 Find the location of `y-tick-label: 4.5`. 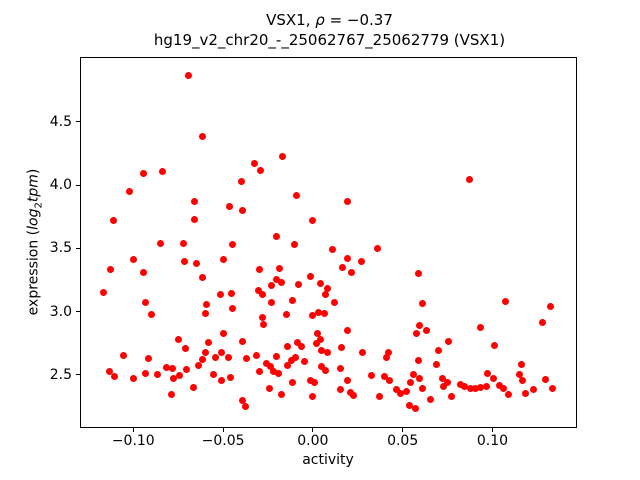

y-tick-label: 4.5 is located at coordinates (60, 121).